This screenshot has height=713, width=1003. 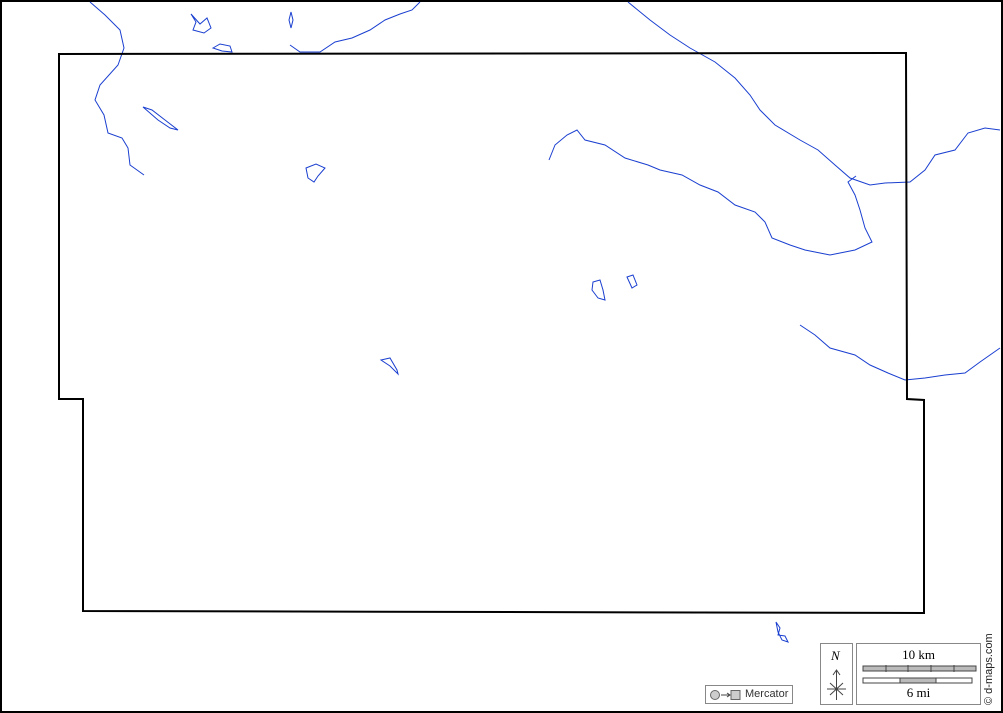 I want to click on credit-label: © d-maps.com, so click(x=989, y=669).